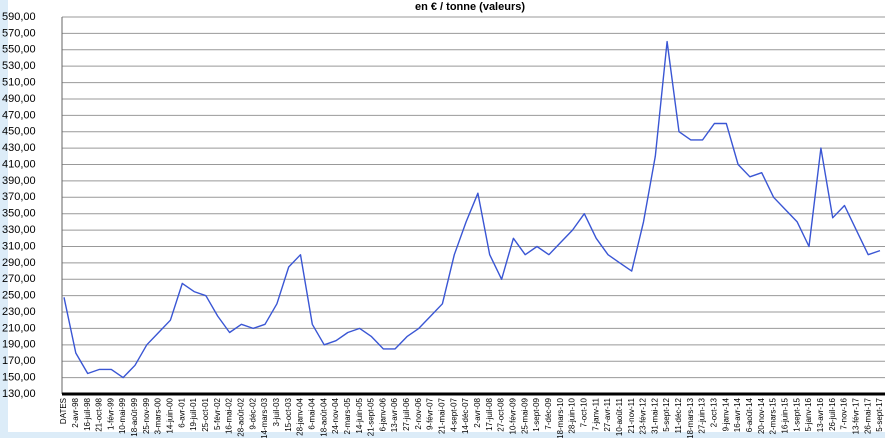  What do you see at coordinates (879, 414) in the screenshot?
I see `x-tick-label: 5-sept-17` at bounding box center [879, 414].